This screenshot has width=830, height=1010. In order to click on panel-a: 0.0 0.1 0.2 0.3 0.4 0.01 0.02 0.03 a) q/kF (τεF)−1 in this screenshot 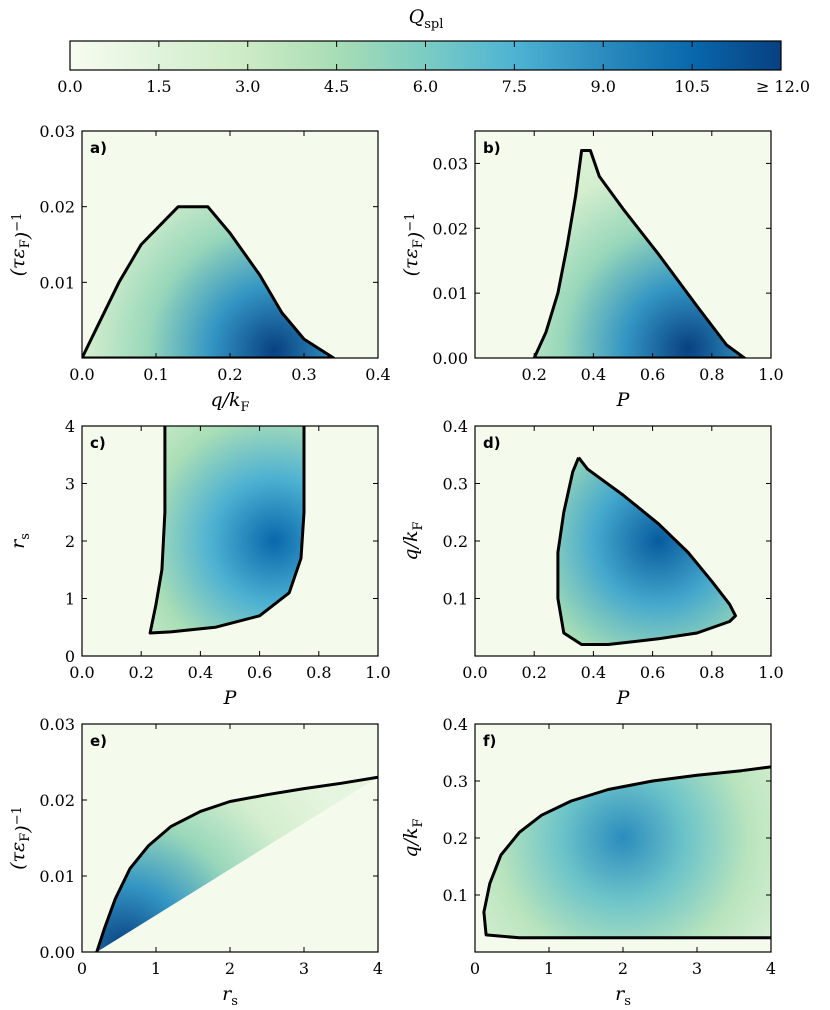, I will do `click(199, 268)`.